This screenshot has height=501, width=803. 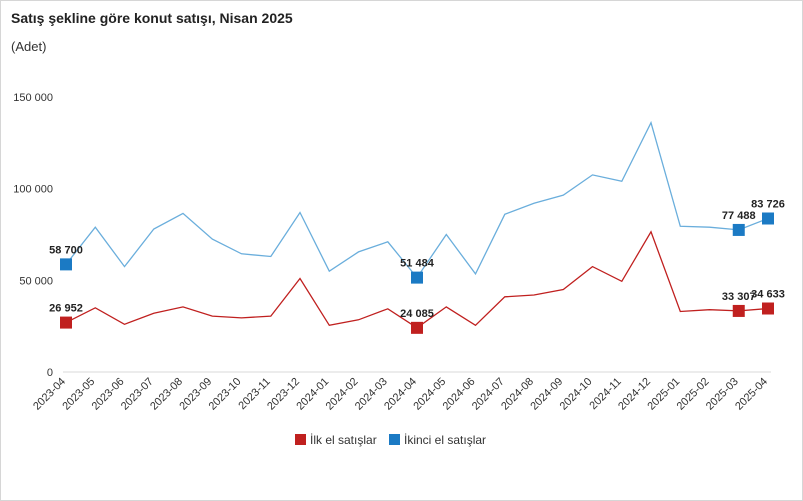 What do you see at coordinates (66, 250) in the screenshot?
I see `data-label: 58 700` at bounding box center [66, 250].